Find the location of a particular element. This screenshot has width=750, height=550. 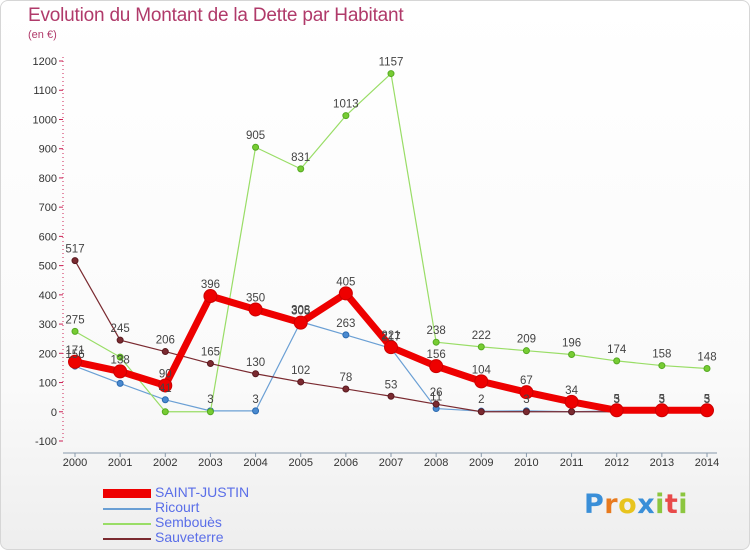

x-tick-label: 2004 is located at coordinates (255, 463).